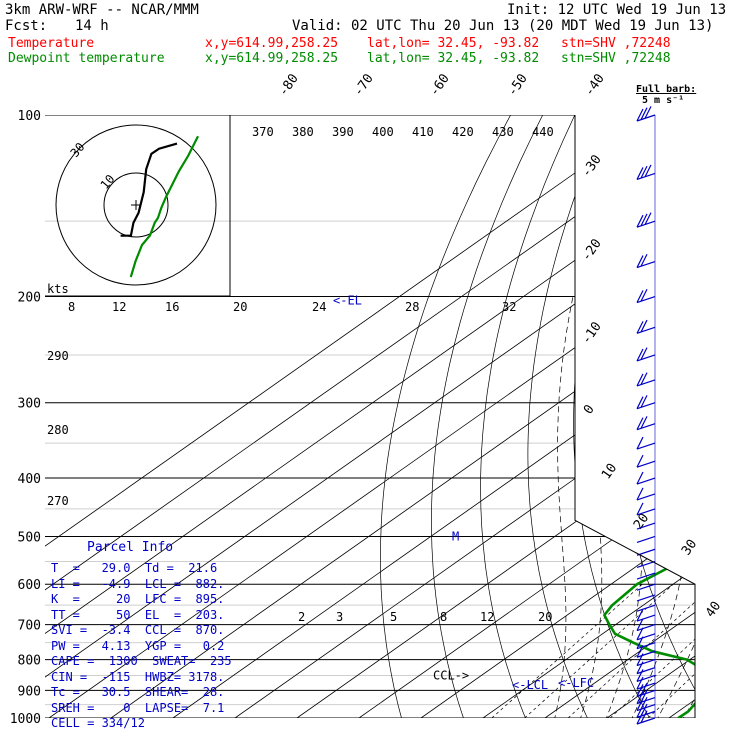 The image size is (740, 740). Describe the element at coordinates (543, 132) in the screenshot. I see `theta-label: 440` at that location.